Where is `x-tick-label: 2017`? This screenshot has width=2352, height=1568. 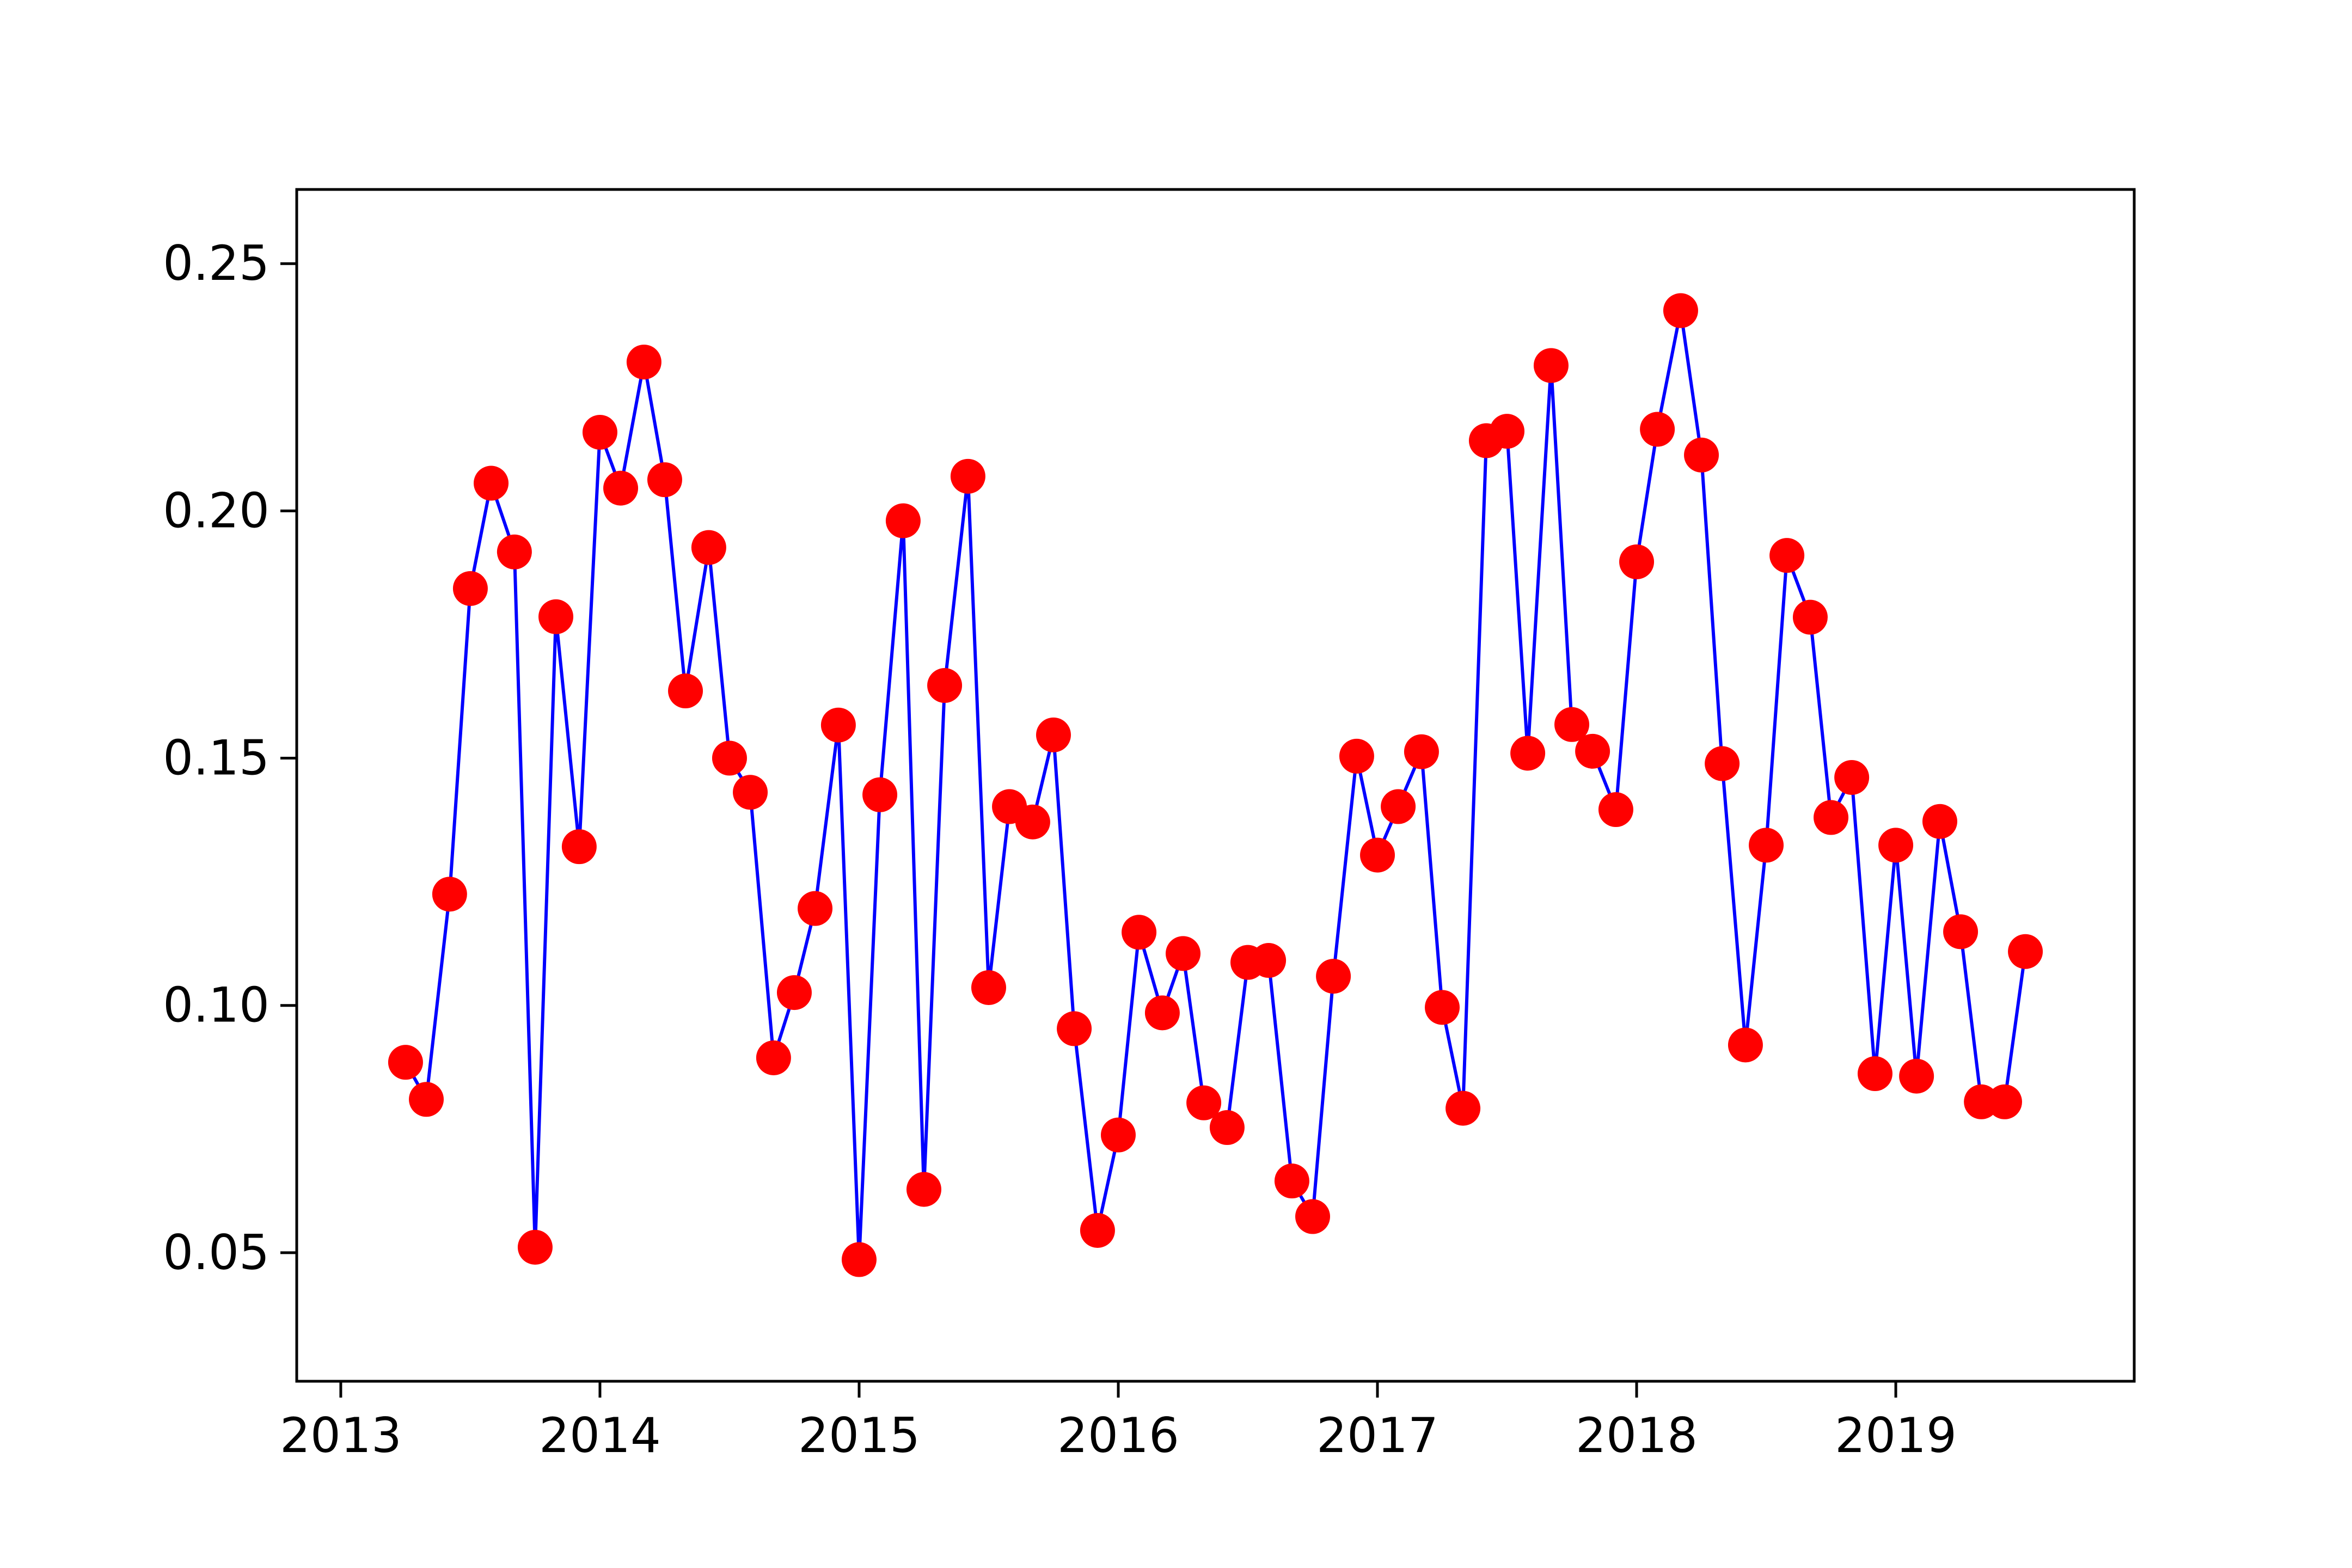
x-tick-label: 2017 is located at coordinates (1377, 1435).